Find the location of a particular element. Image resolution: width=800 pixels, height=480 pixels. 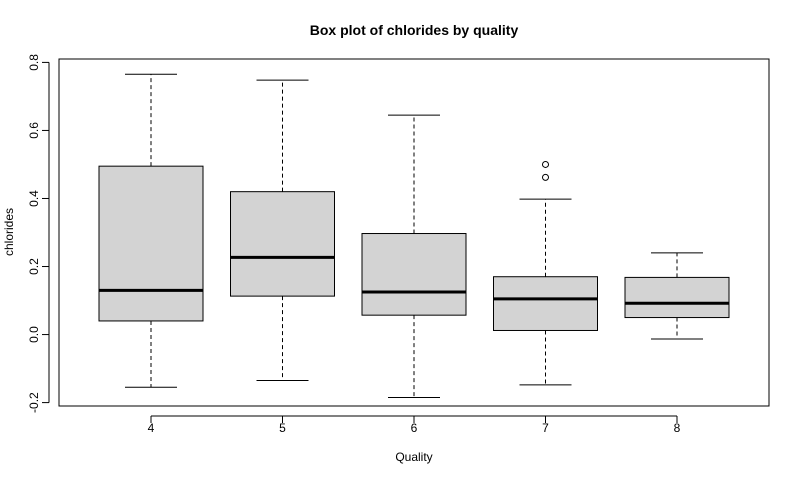

y-tick-label-1: 0.0 is located at coordinates (34, 334).